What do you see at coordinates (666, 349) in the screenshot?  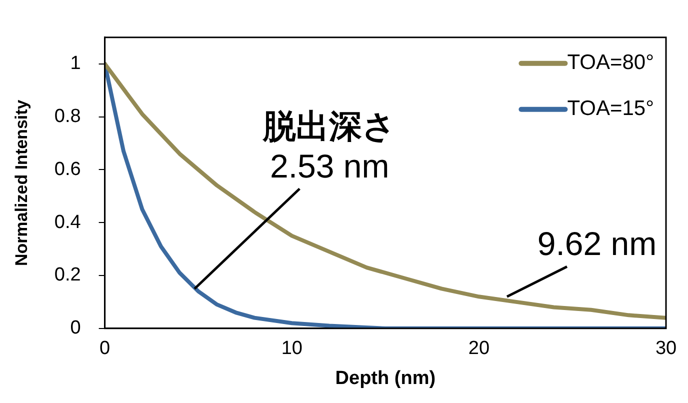 I see `x-tick-label: 30` at bounding box center [666, 349].